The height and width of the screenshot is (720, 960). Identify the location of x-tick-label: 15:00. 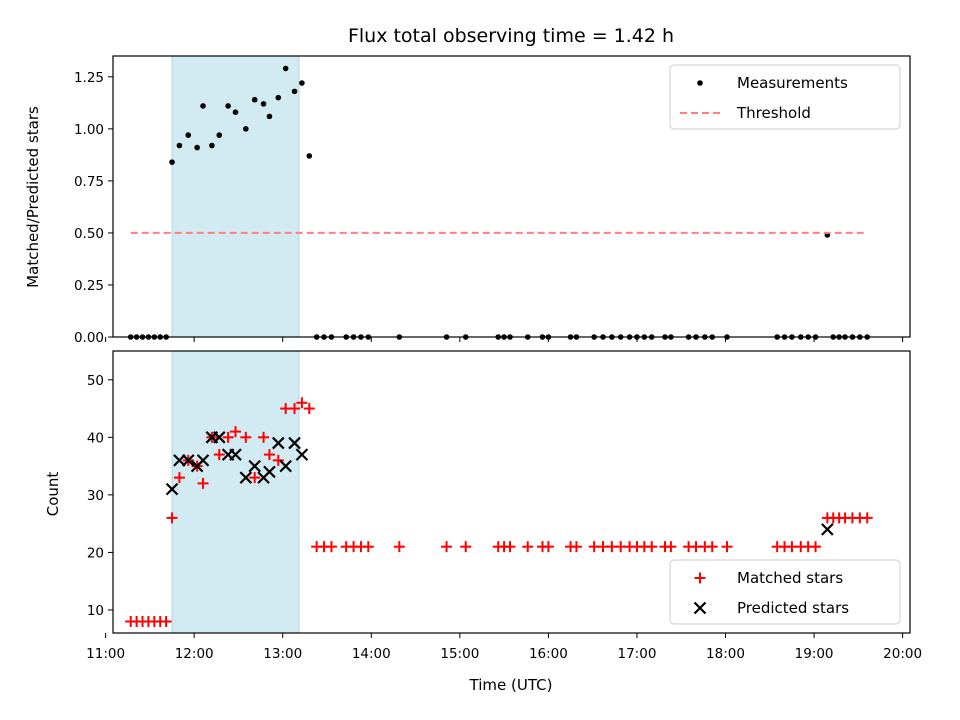
(459, 654).